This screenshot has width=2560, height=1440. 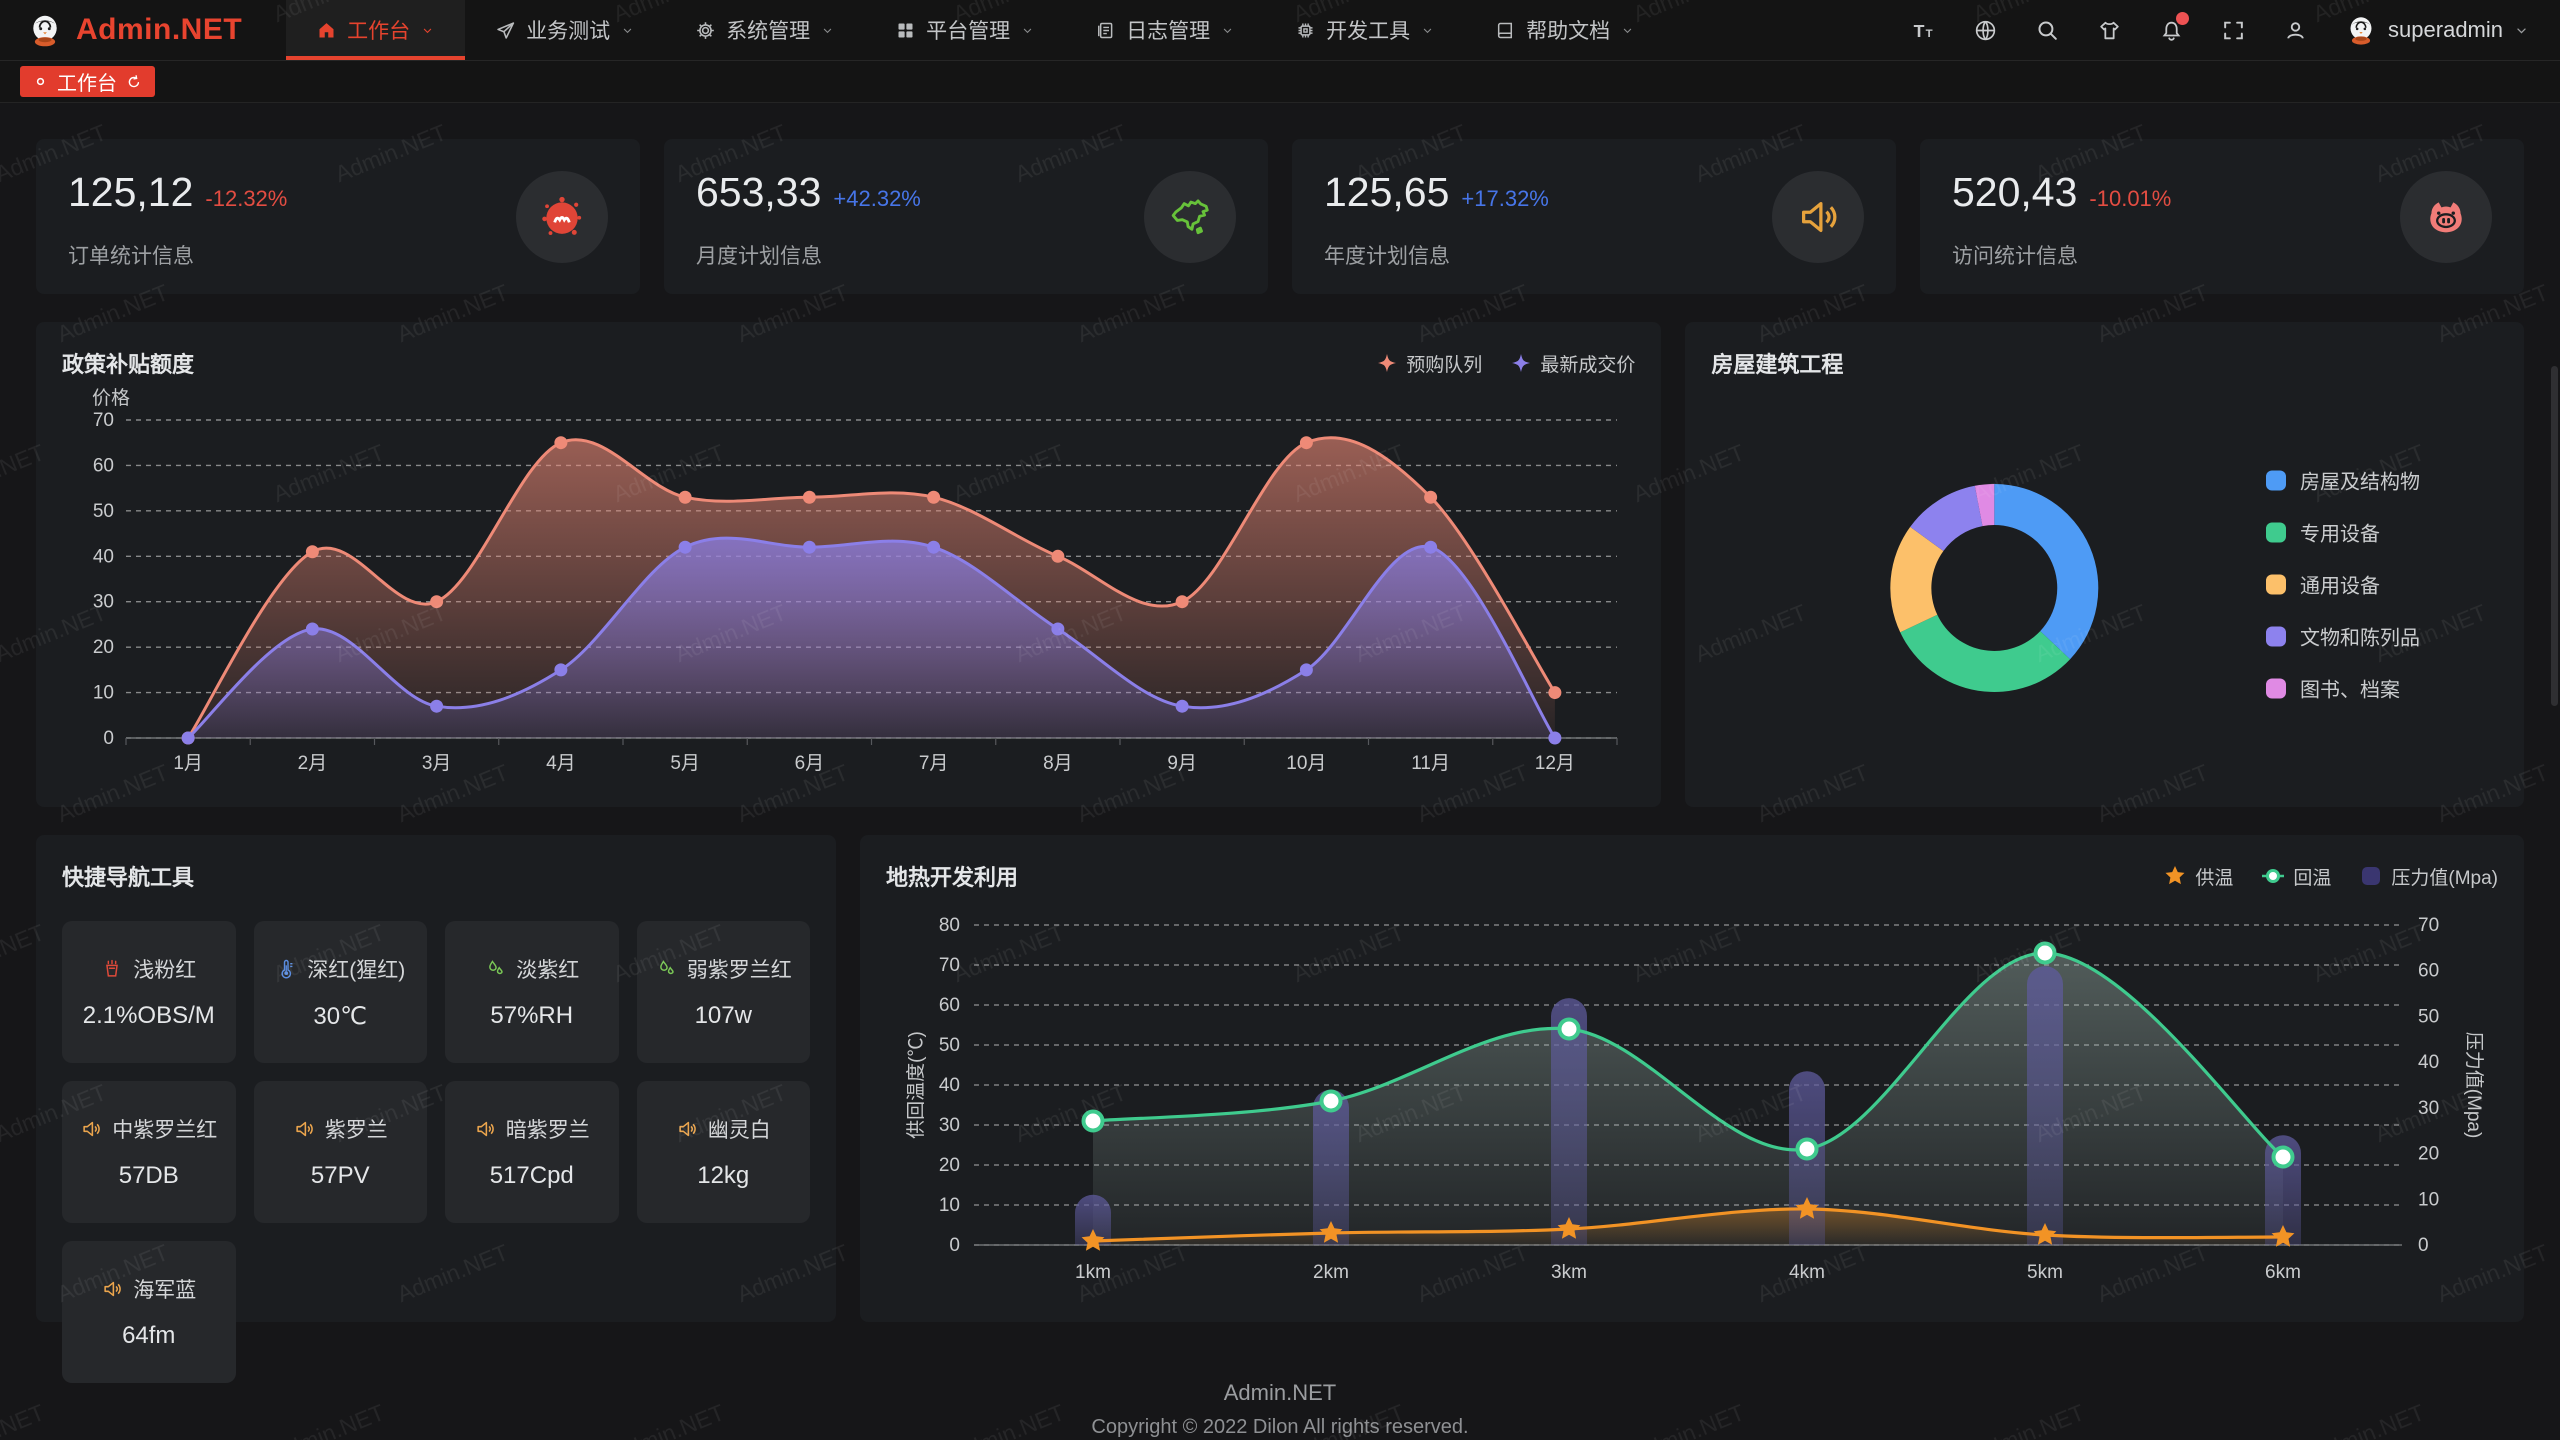 What do you see at coordinates (2342, 532) in the screenshot?
I see `legend-item: 专用设备` at bounding box center [2342, 532].